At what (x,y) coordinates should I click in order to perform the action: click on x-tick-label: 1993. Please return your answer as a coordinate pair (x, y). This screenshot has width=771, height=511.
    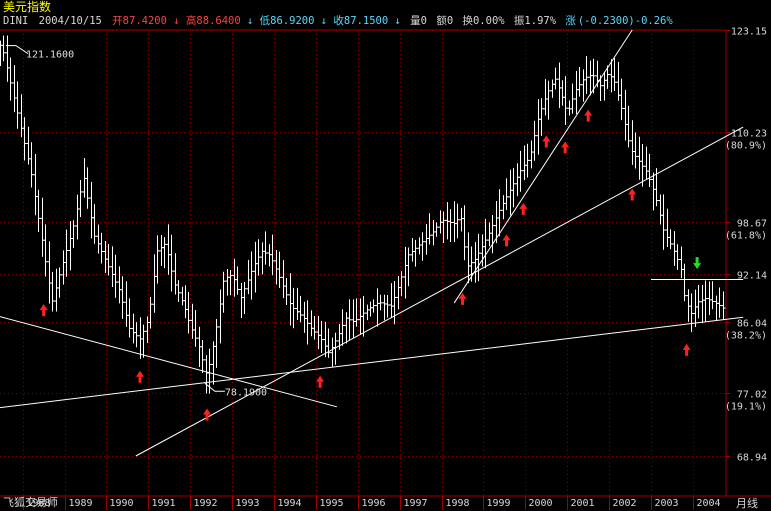
    Looking at the image, I should click on (248, 503).